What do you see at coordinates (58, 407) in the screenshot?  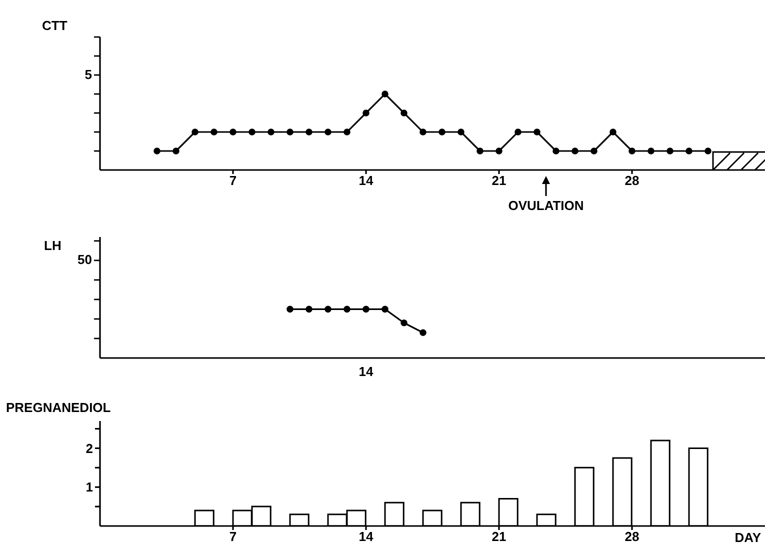 I see `y-axis-title: PREGNANEDIOL` at bounding box center [58, 407].